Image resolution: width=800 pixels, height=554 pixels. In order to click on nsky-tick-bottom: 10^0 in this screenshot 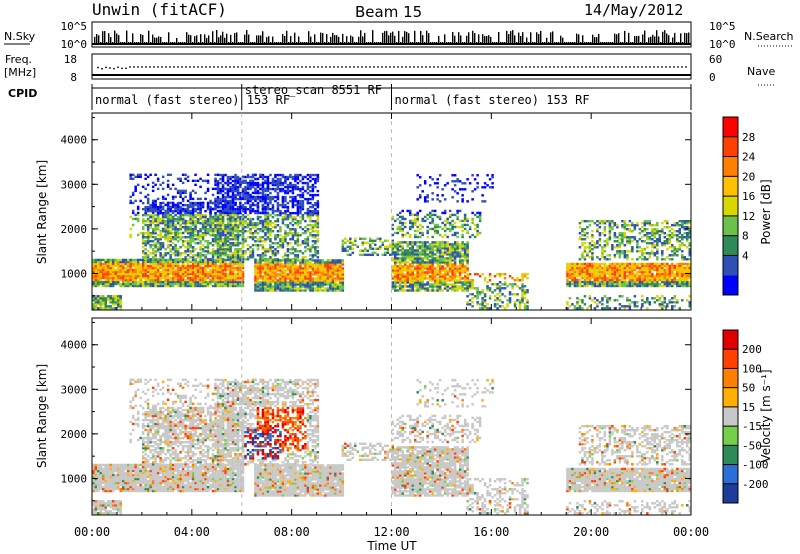, I will do `click(74, 44)`.